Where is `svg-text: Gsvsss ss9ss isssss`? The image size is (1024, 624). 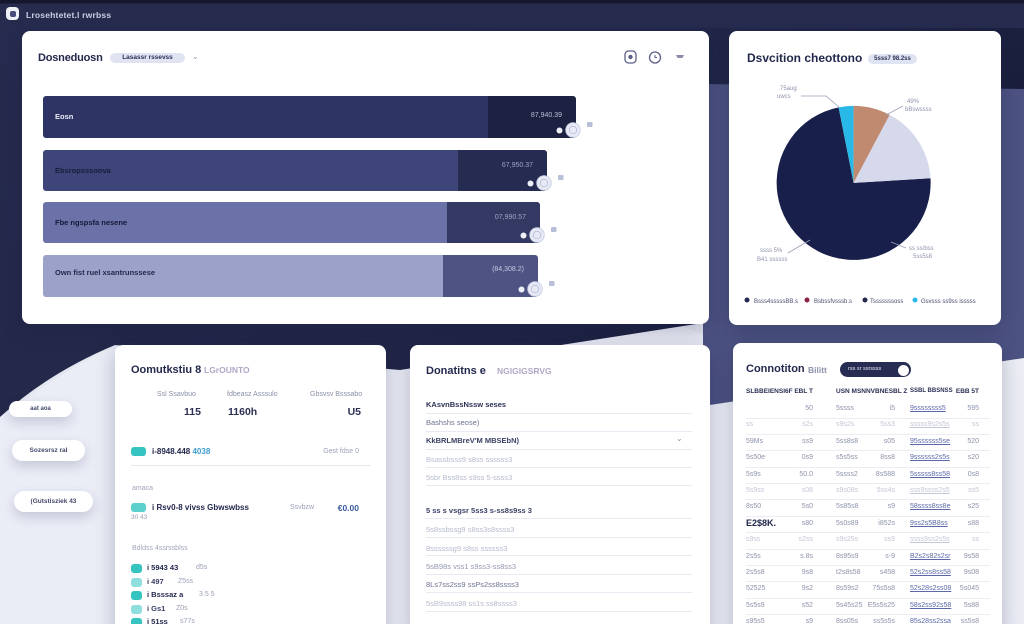
svg-text: Gsvsss ss9ss isssss is located at coordinates (948, 302).